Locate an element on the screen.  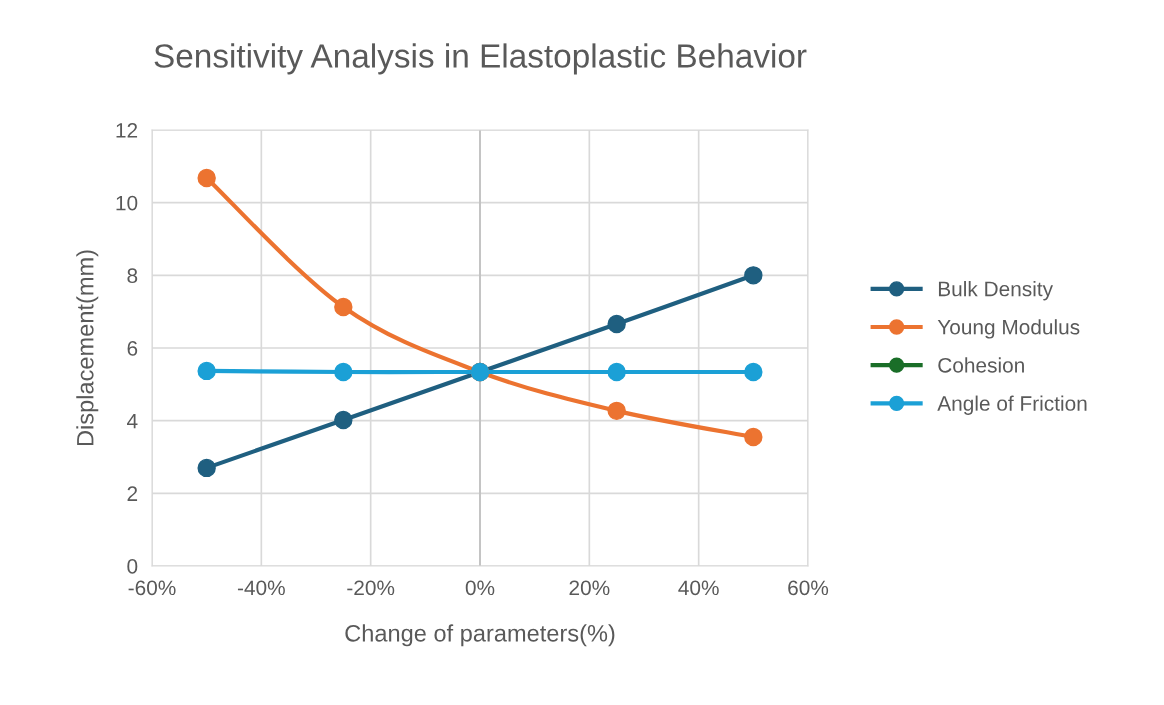
legend-label: Angle of Friction is located at coordinates (1012, 405).